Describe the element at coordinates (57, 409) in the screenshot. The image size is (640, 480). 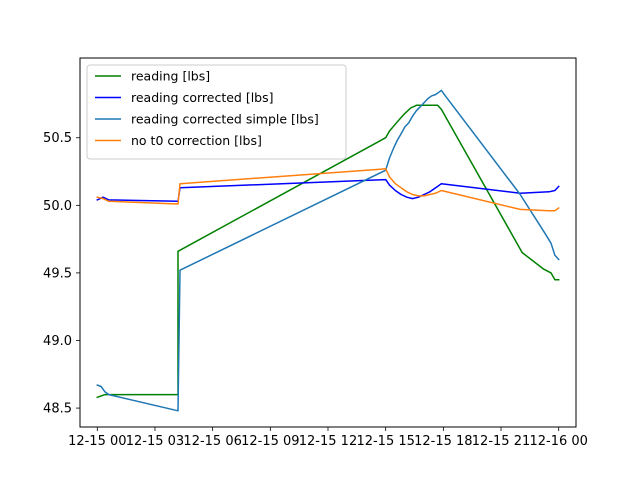
I see `y-tick-label: 48.5` at that location.